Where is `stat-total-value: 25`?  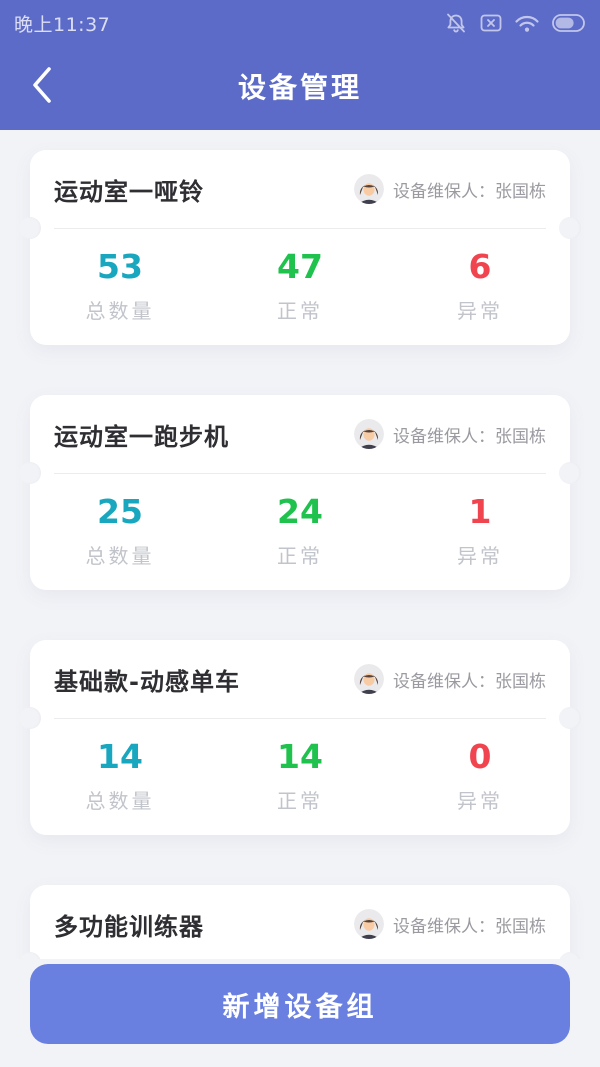 stat-total-value: 25 is located at coordinates (120, 511).